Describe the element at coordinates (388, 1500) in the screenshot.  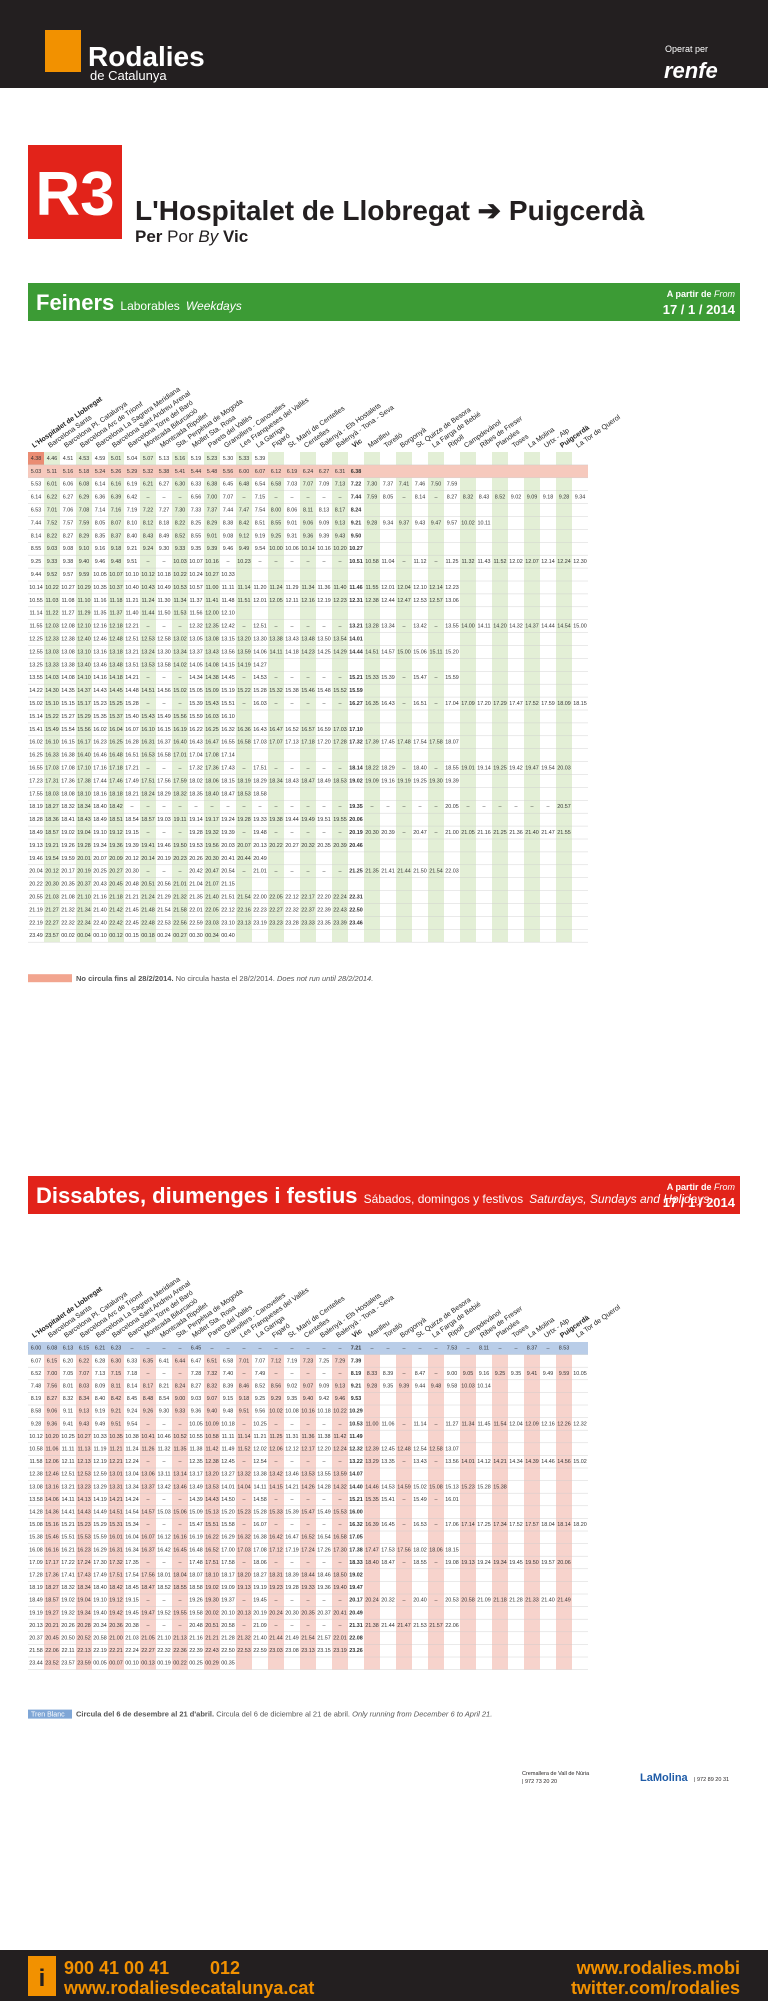
I see `time-cell: 15.41` at that location.